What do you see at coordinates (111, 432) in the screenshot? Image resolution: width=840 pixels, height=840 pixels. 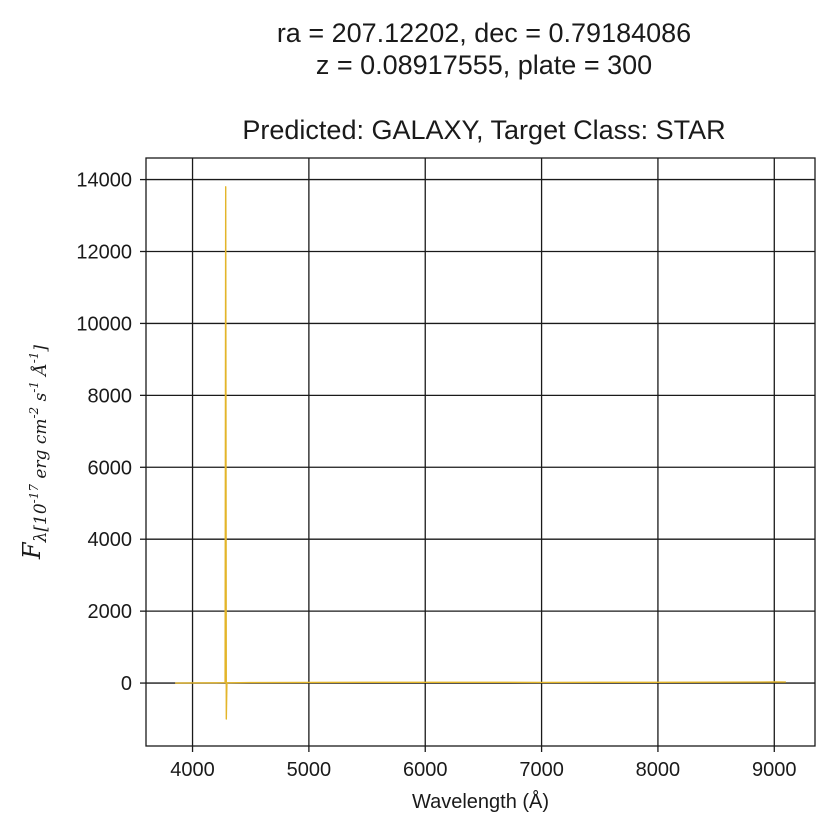 I see `y-axis-ticks: 0 2000 4000 6000 8000 10000 12000 14000` at bounding box center [111, 432].